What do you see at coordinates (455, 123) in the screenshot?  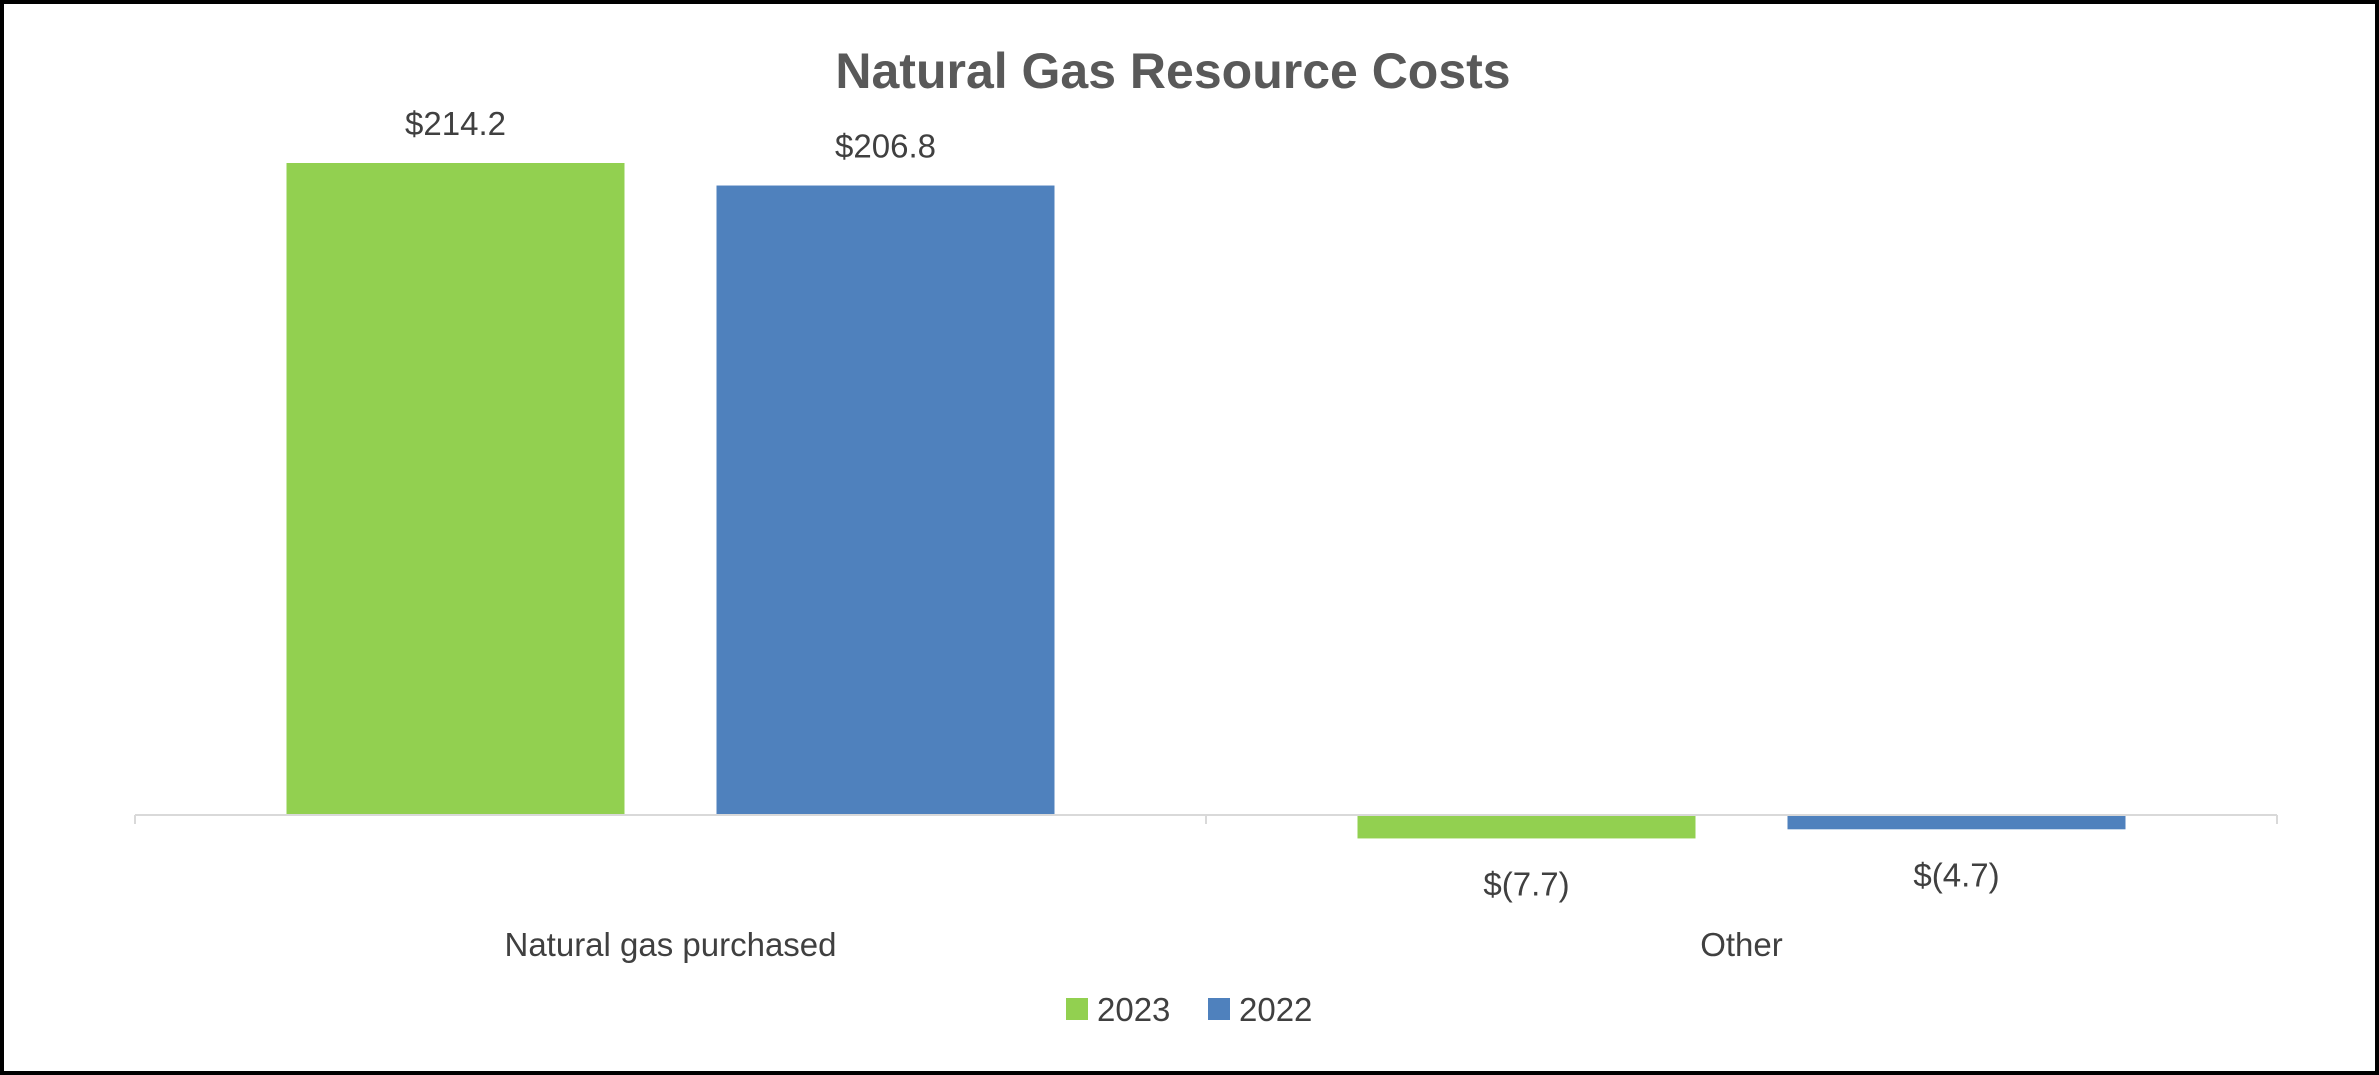 I see `data-label-2023-1: $214.2` at bounding box center [455, 123].